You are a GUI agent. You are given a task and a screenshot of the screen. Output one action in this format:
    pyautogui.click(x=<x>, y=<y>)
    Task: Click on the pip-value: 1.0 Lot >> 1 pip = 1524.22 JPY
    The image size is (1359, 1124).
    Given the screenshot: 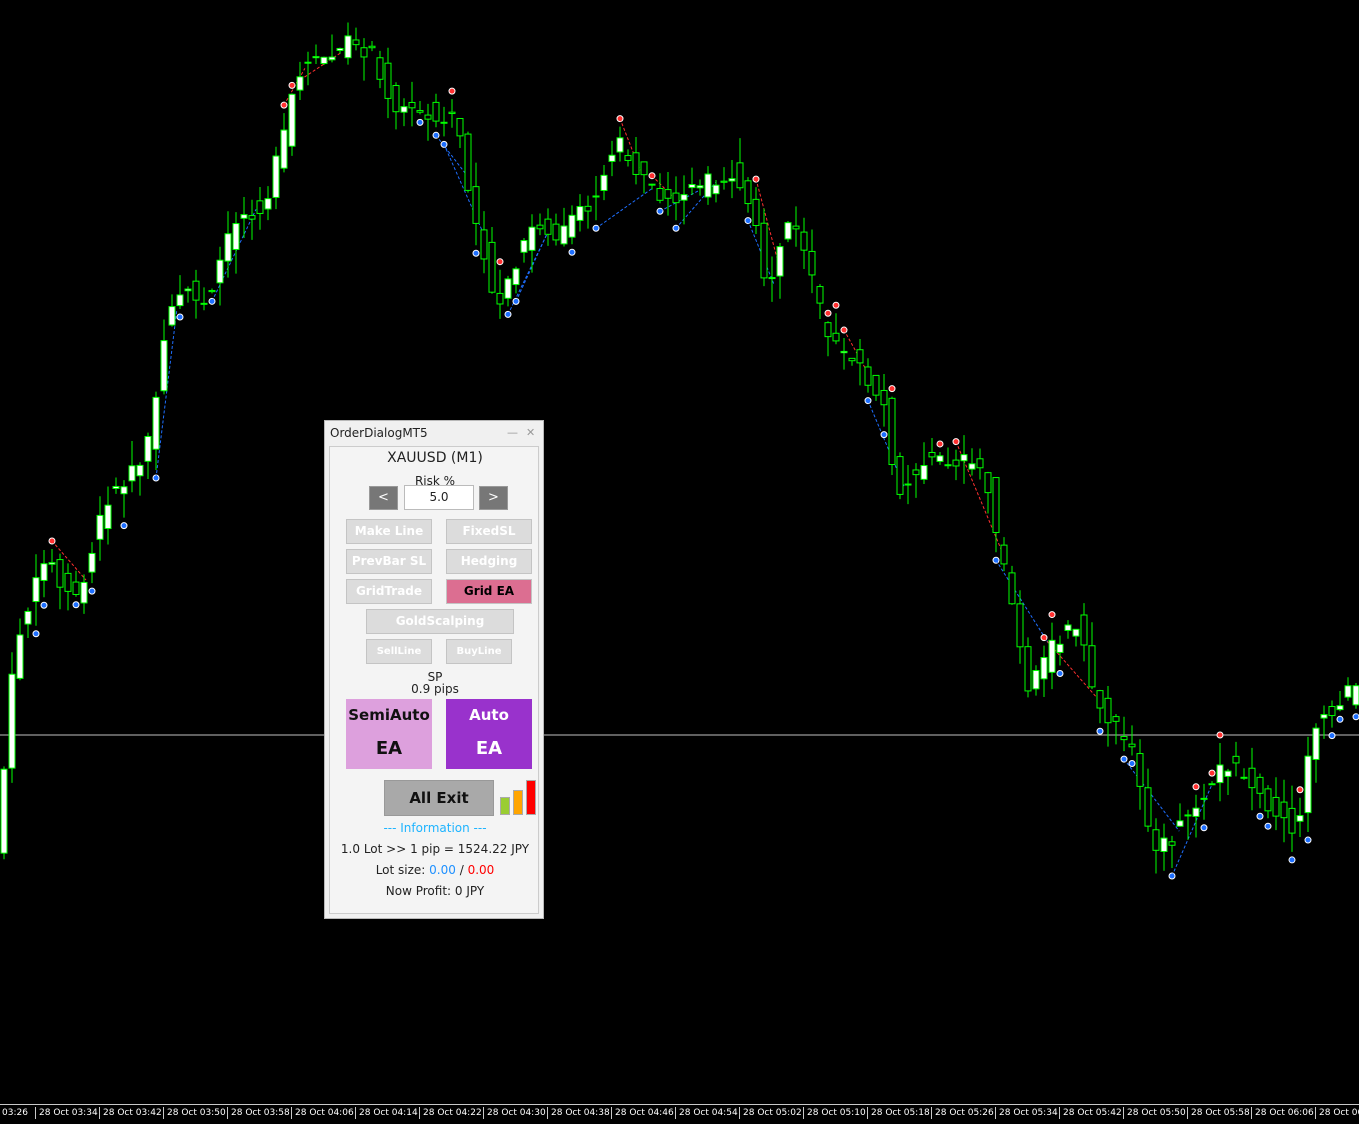 What is the action you would take?
    pyautogui.click(x=435, y=849)
    